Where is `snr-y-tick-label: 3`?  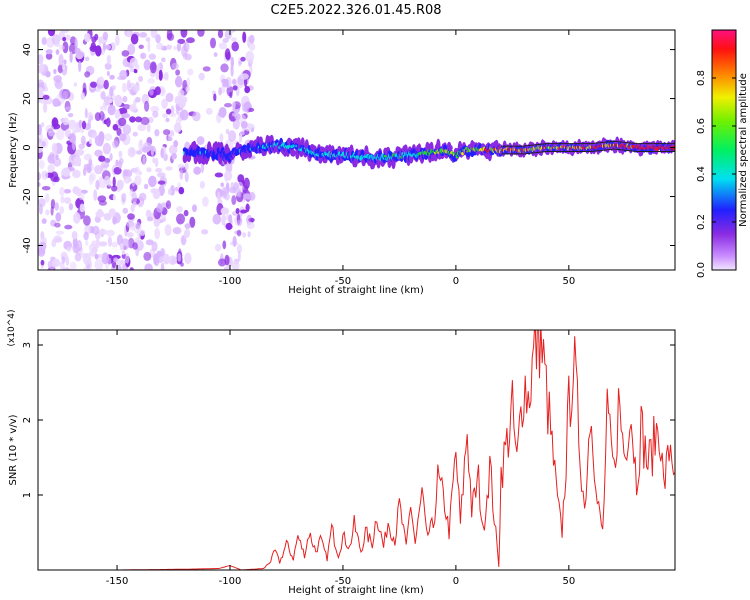 snr-y-tick-label: 3 is located at coordinates (27, 345).